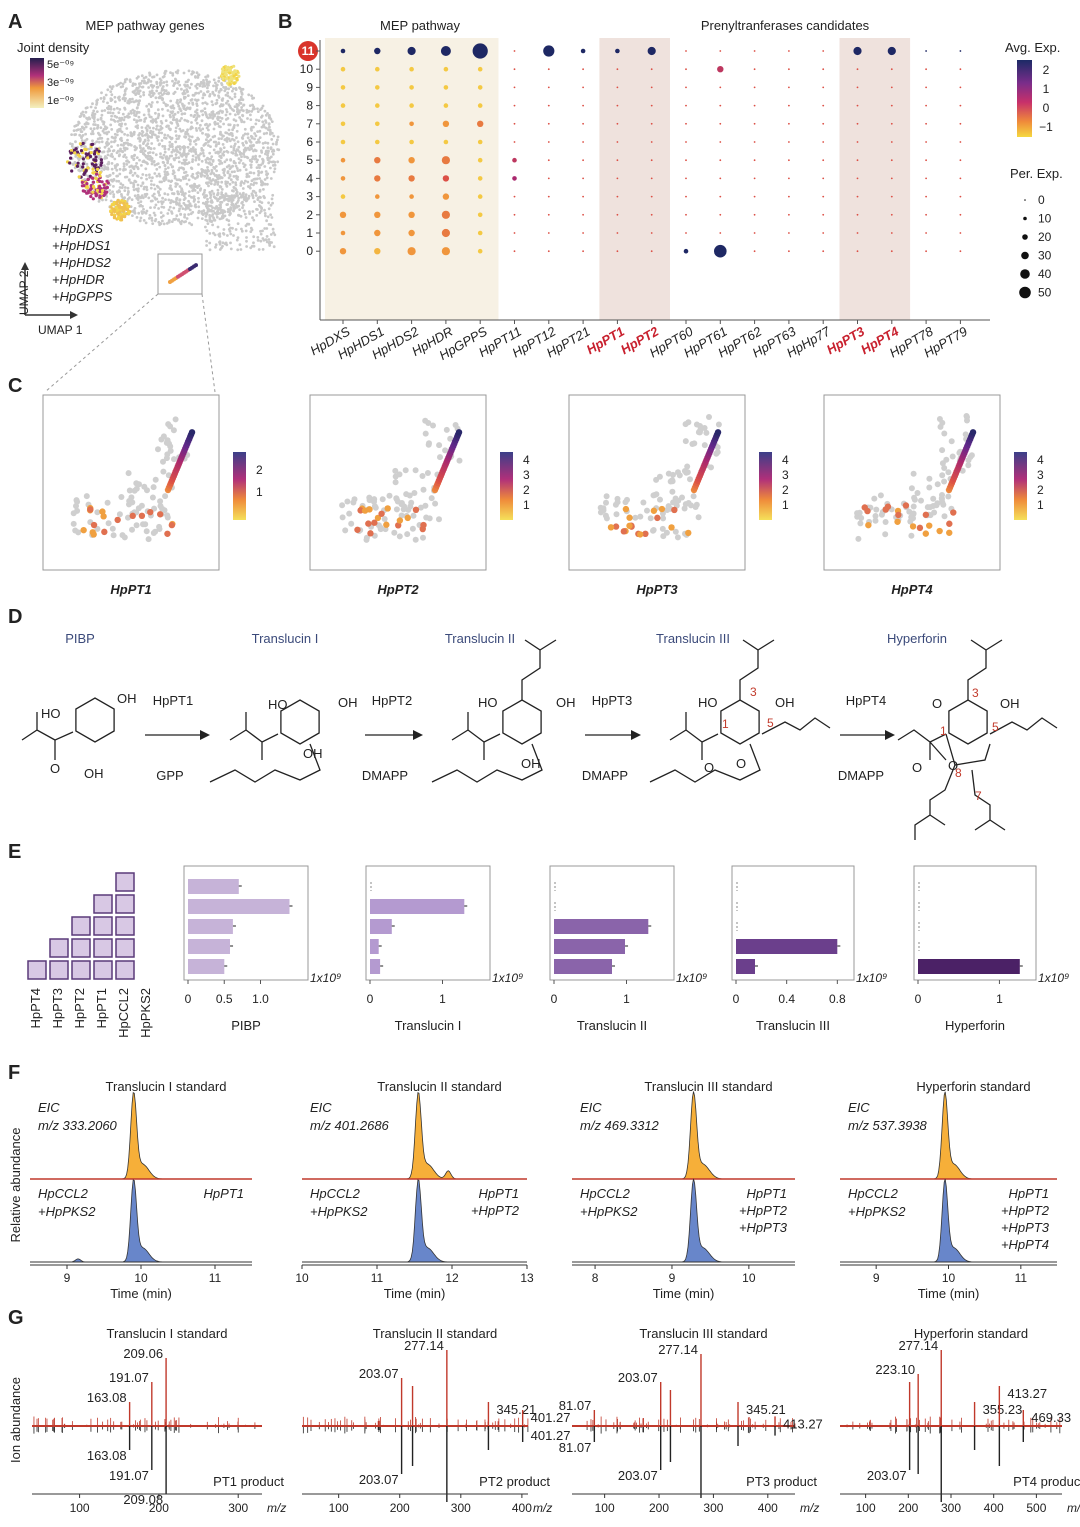 The height and width of the screenshot is (1527, 1080). I want to click on prenyl-chain, so click(757, 669).